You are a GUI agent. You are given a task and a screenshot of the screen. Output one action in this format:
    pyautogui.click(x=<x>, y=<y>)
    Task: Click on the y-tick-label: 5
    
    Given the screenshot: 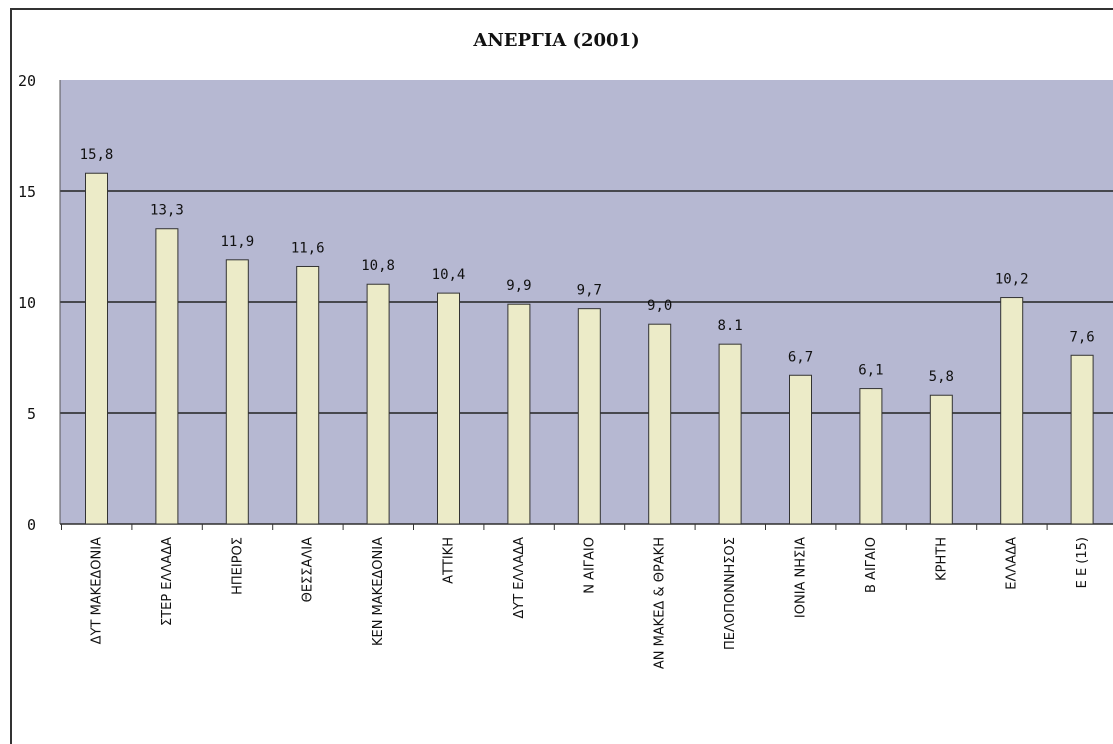 What is the action you would take?
    pyautogui.click(x=31, y=414)
    